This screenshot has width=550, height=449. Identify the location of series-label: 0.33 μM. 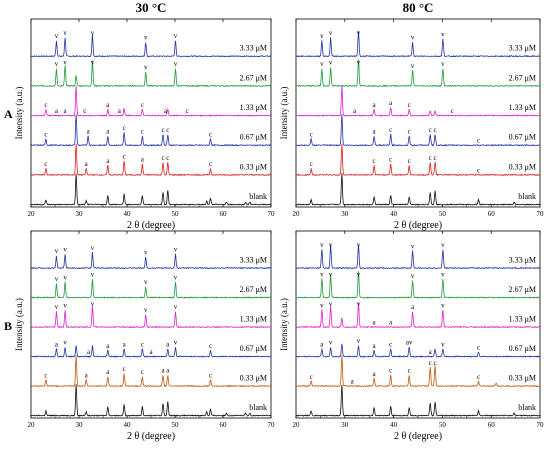
(522, 378).